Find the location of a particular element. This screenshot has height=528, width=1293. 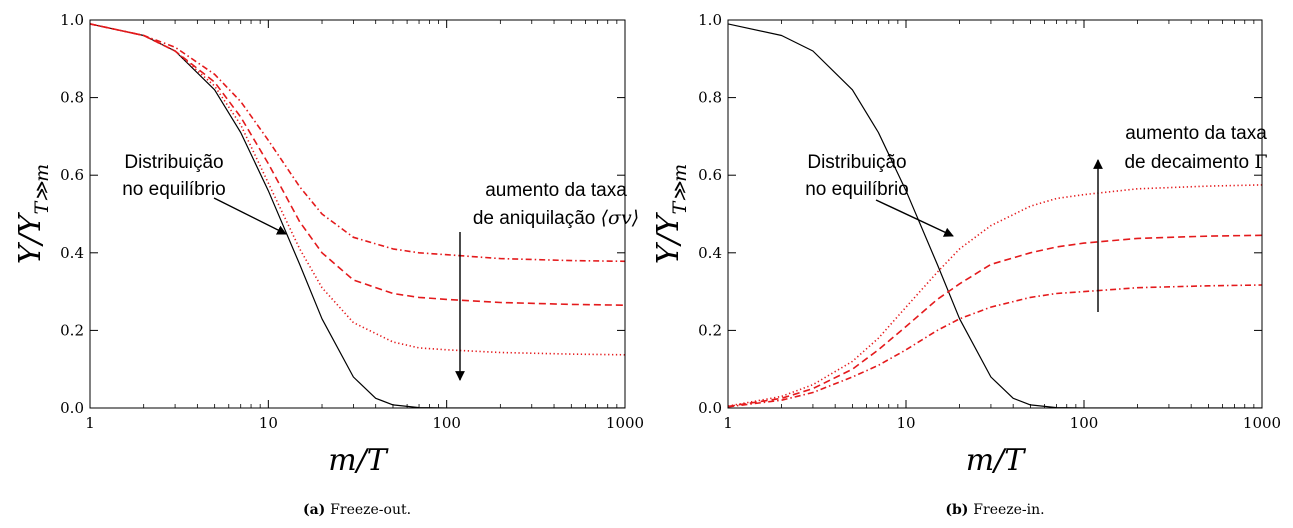

series-line-dashed is located at coordinates (995, 321).